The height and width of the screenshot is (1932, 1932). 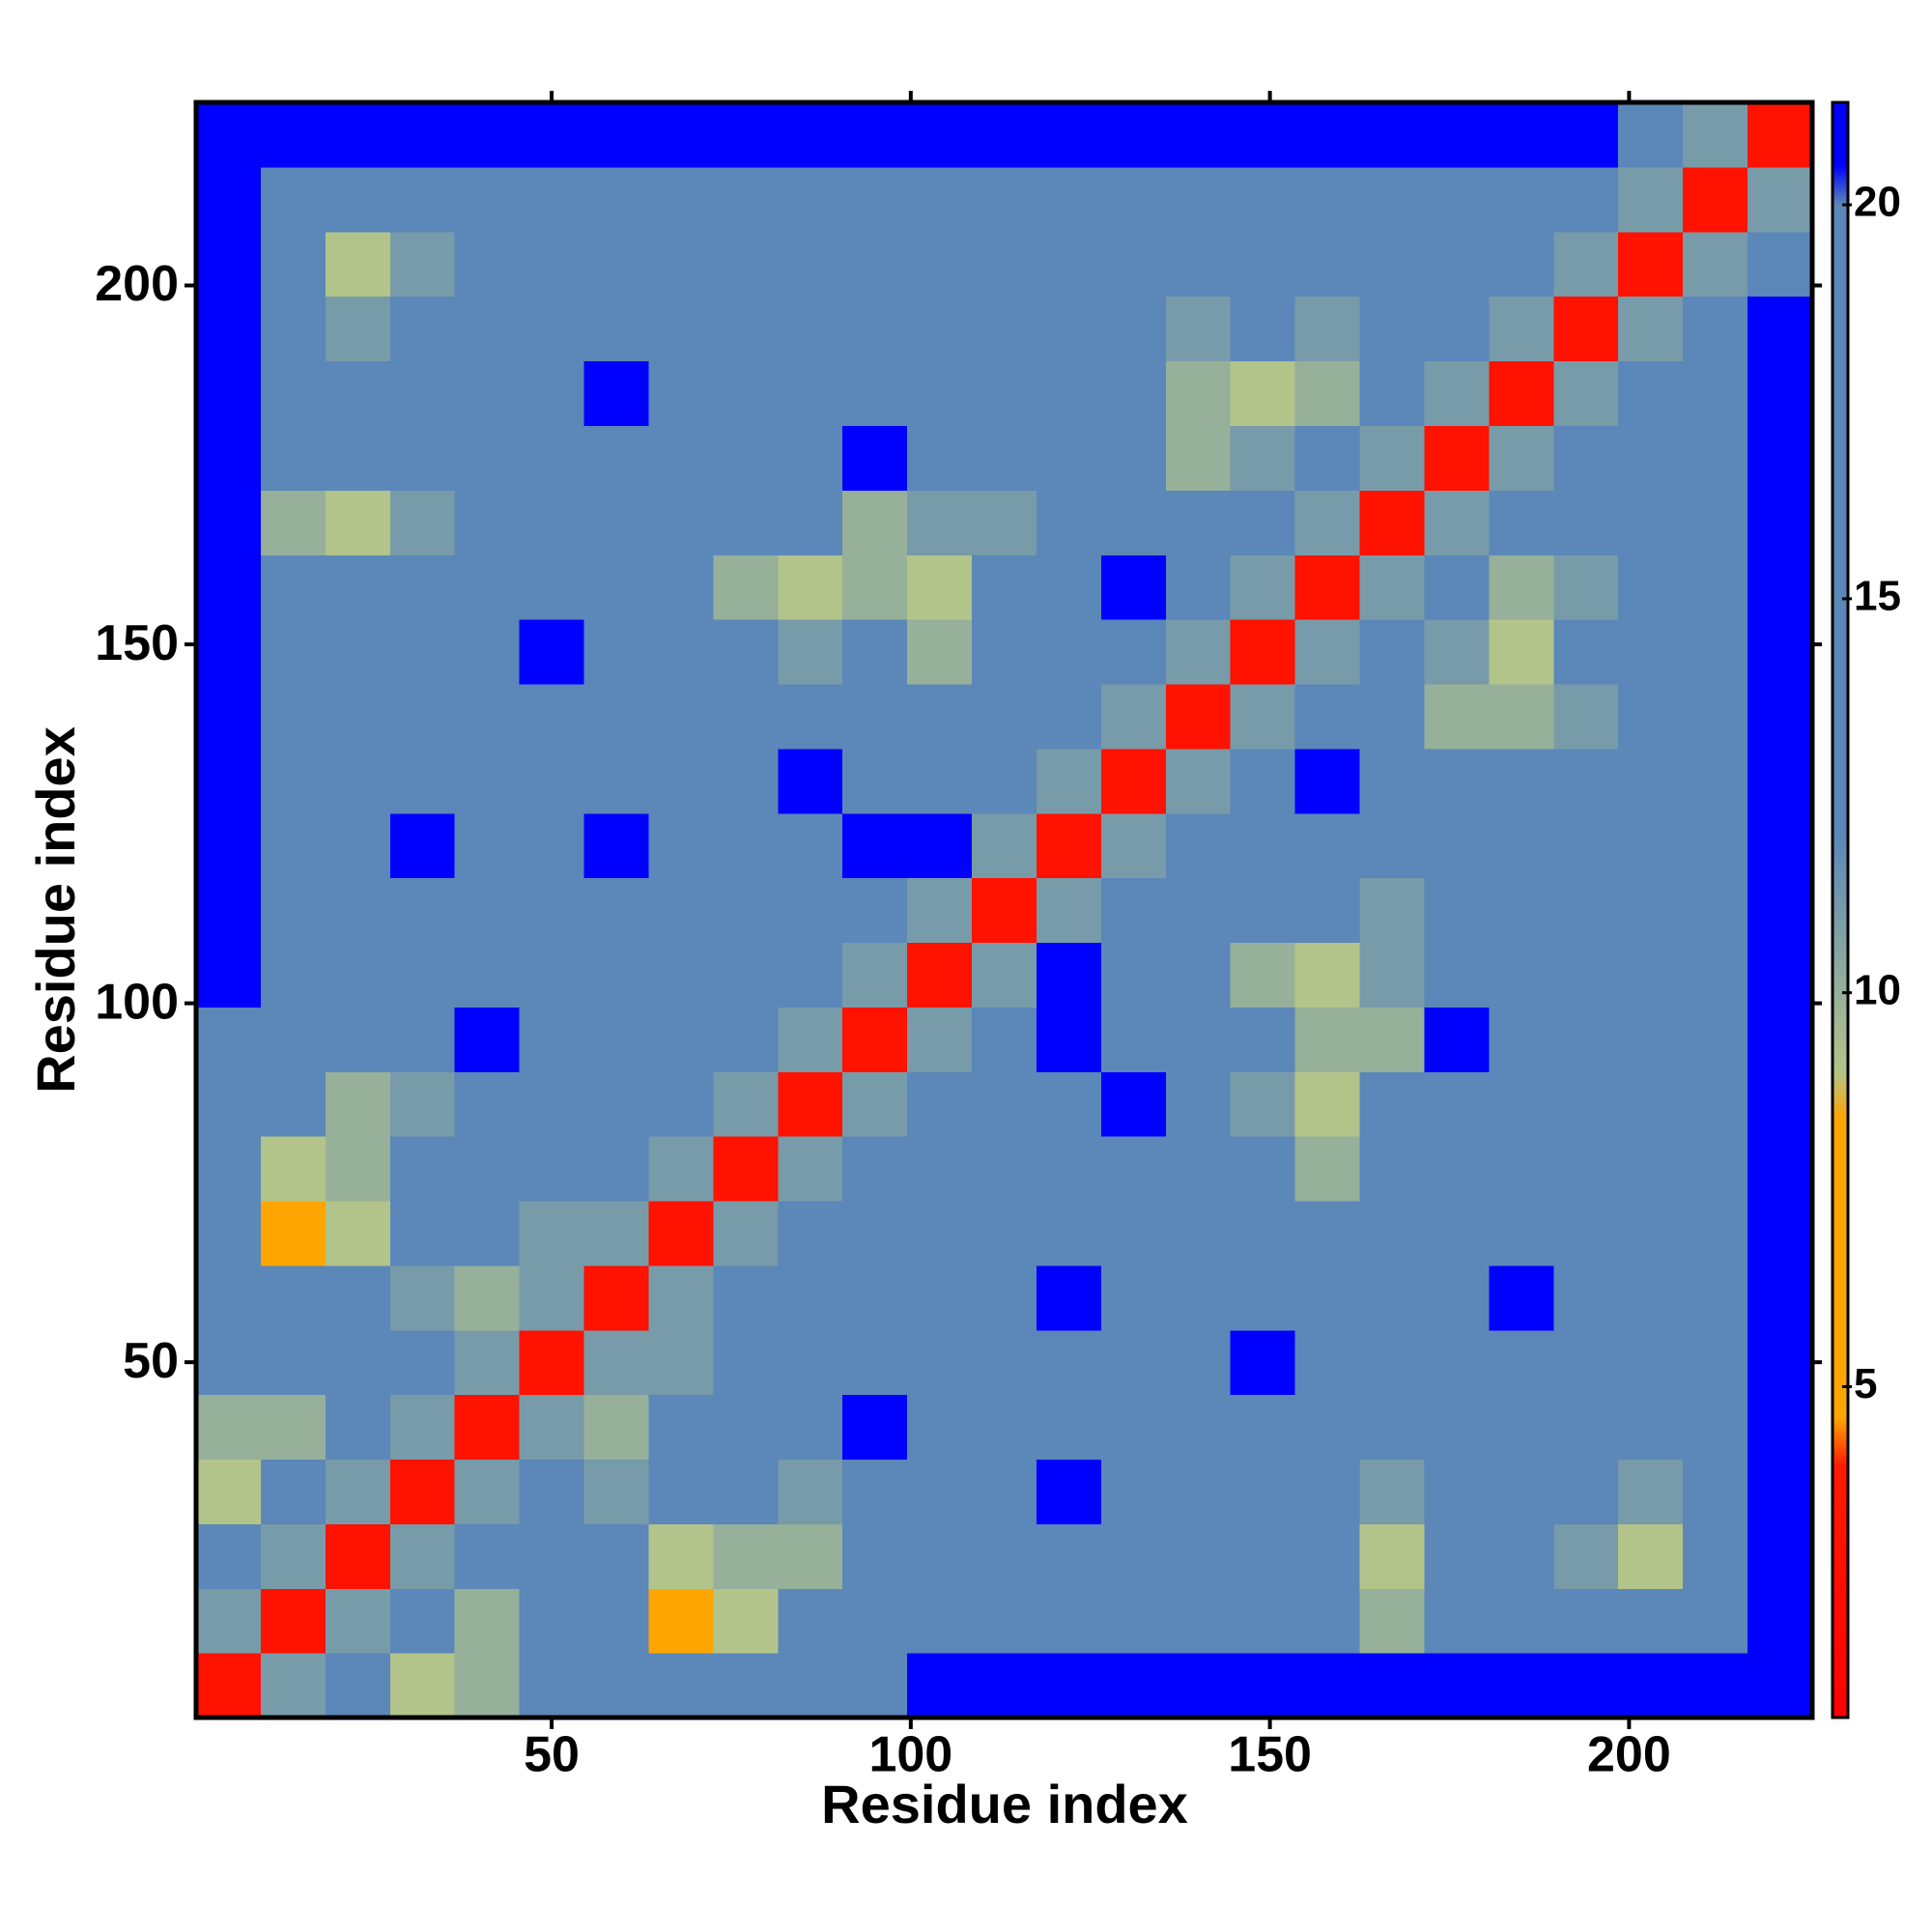 I want to click on colorbar-tick-label: 15, so click(x=1877, y=595).